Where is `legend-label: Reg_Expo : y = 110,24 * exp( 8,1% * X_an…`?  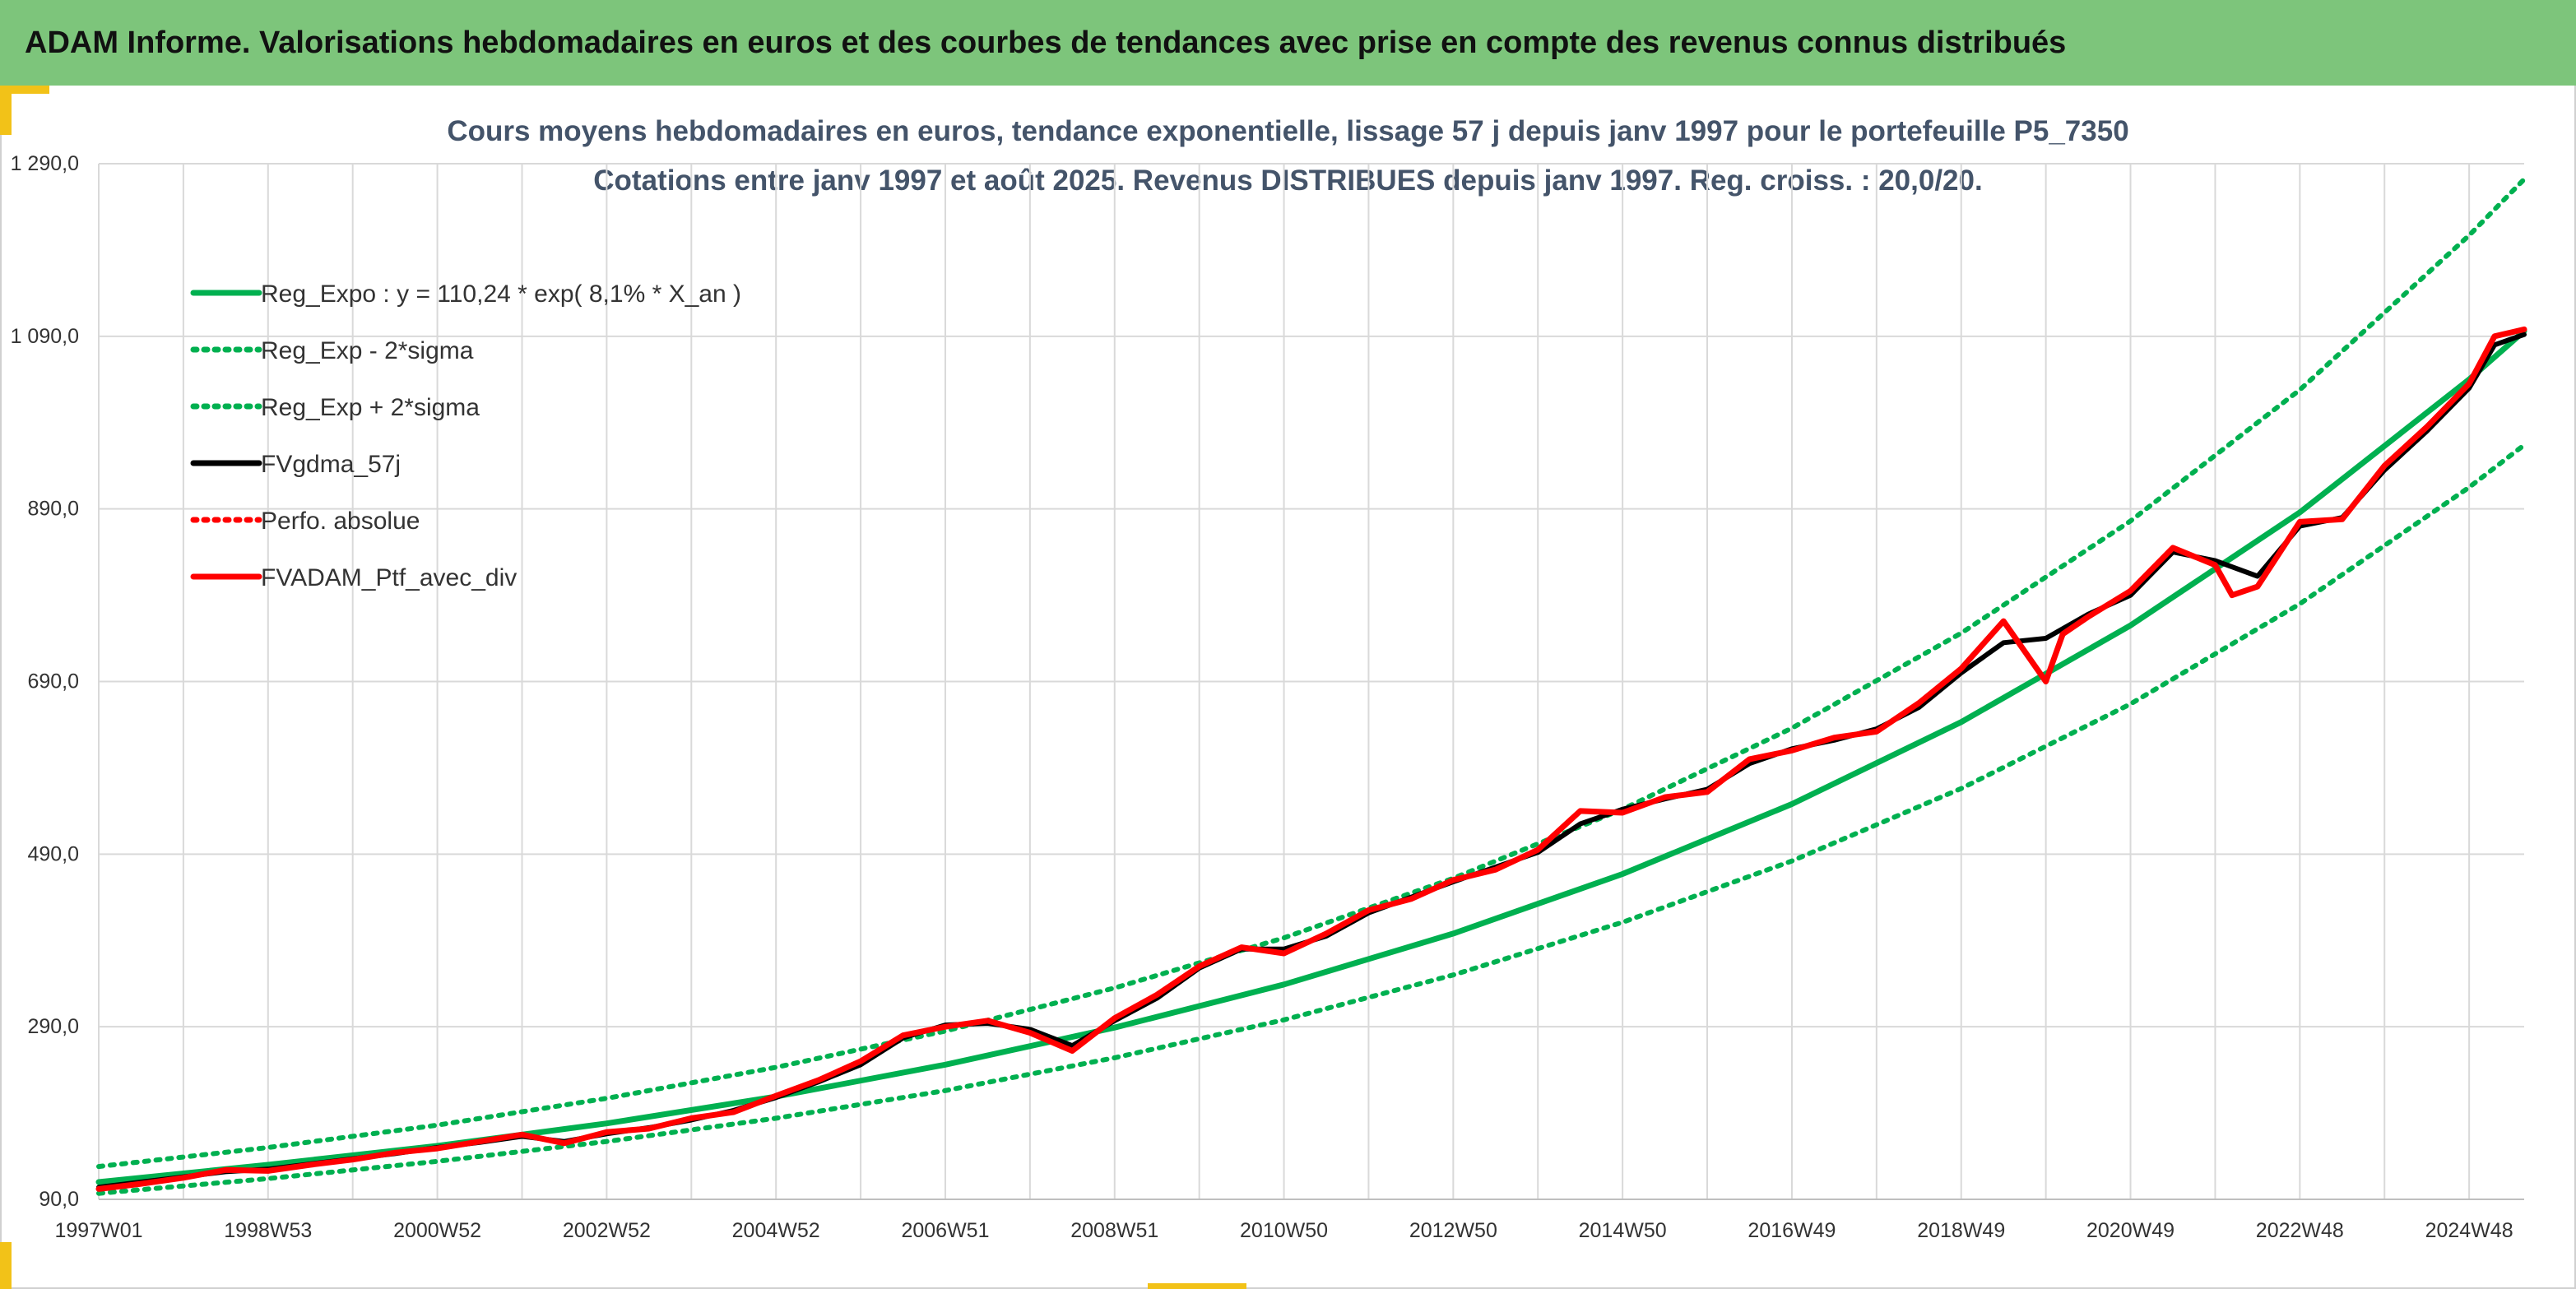
legend-label: Reg_Expo : y = 110,24 * exp( 8,1% * X_an… is located at coordinates (501, 294).